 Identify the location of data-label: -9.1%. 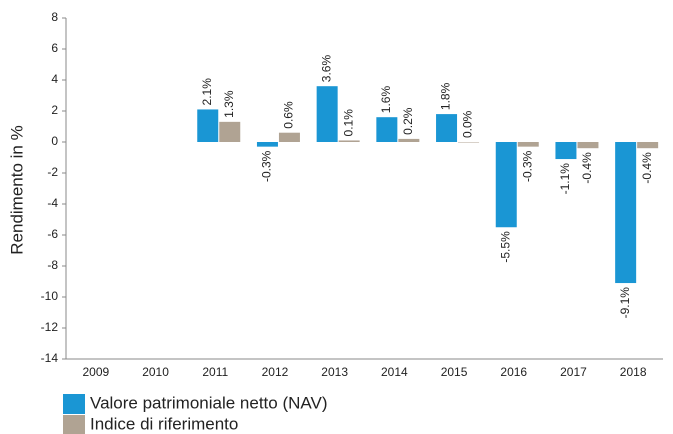
(625, 303).